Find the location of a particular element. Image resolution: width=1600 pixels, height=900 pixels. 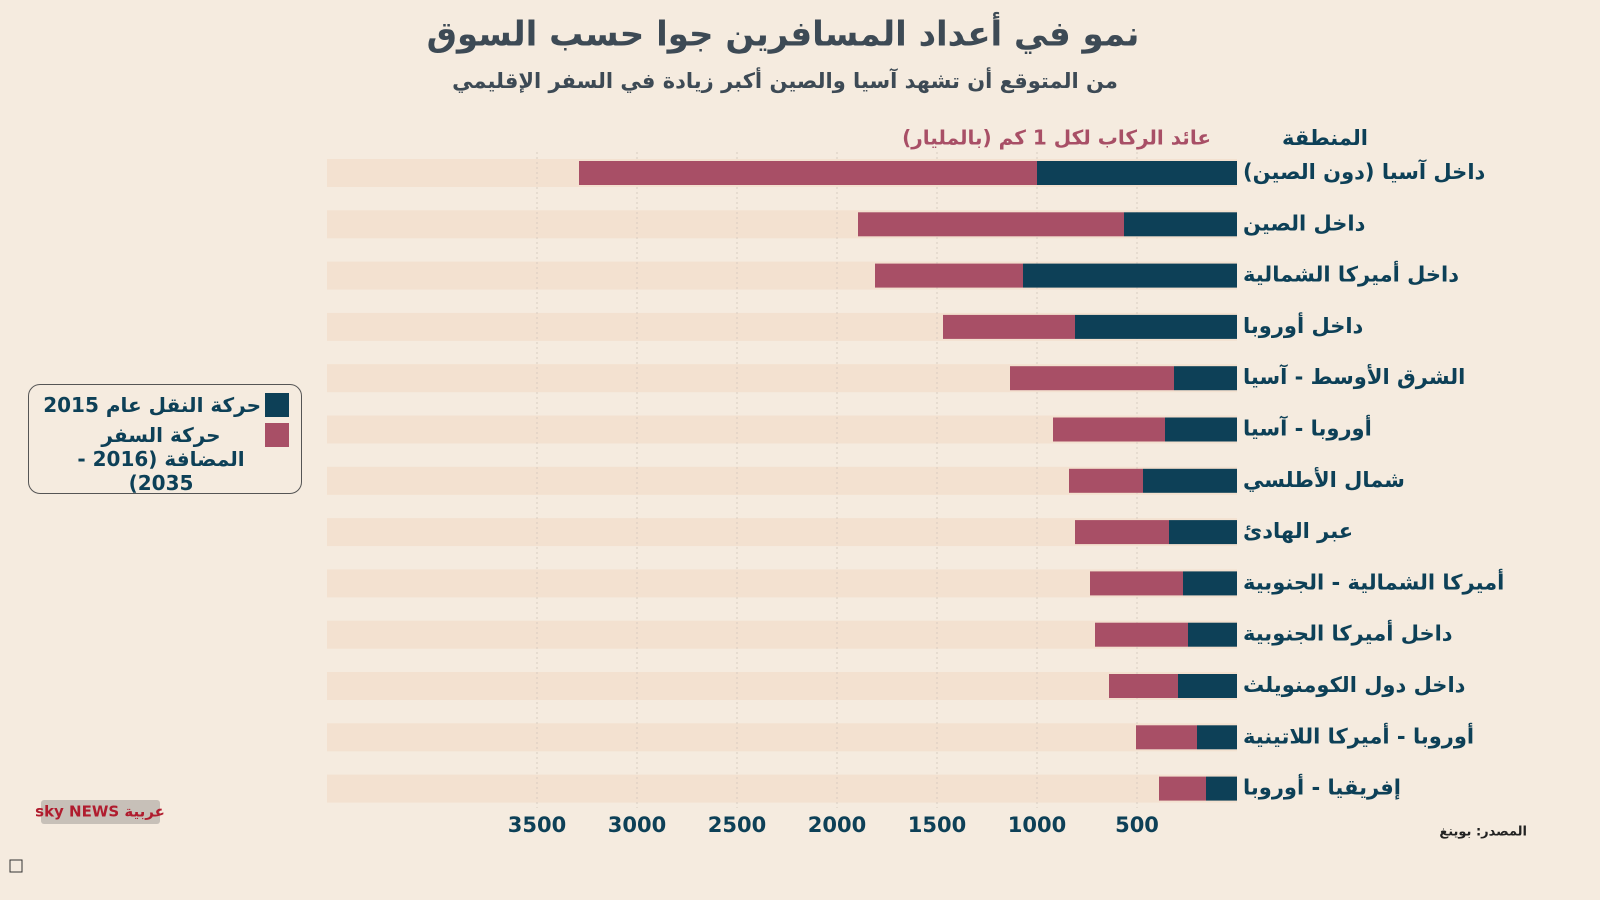

legend-label: حركة السفر المضافة (2016 - 2035) is located at coordinates (161, 459).